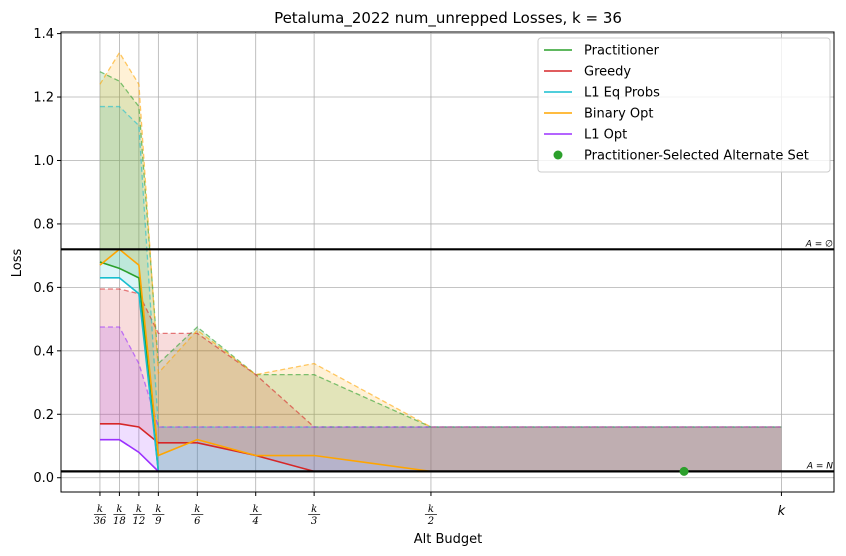 This screenshot has width=846, height=556. I want to click on legend-swatch-point, so click(558, 155).